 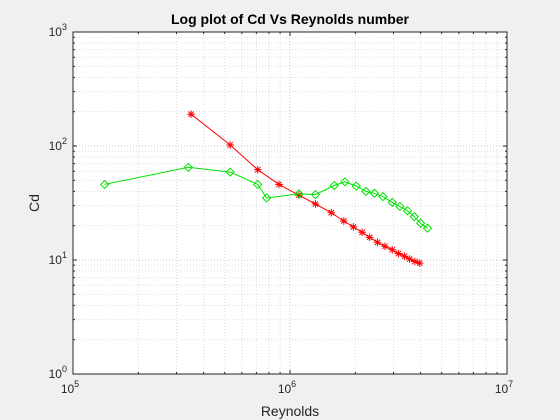 I want to click on chart-title: Log plot of Cd Vs Reynolds number, so click(x=290, y=19).